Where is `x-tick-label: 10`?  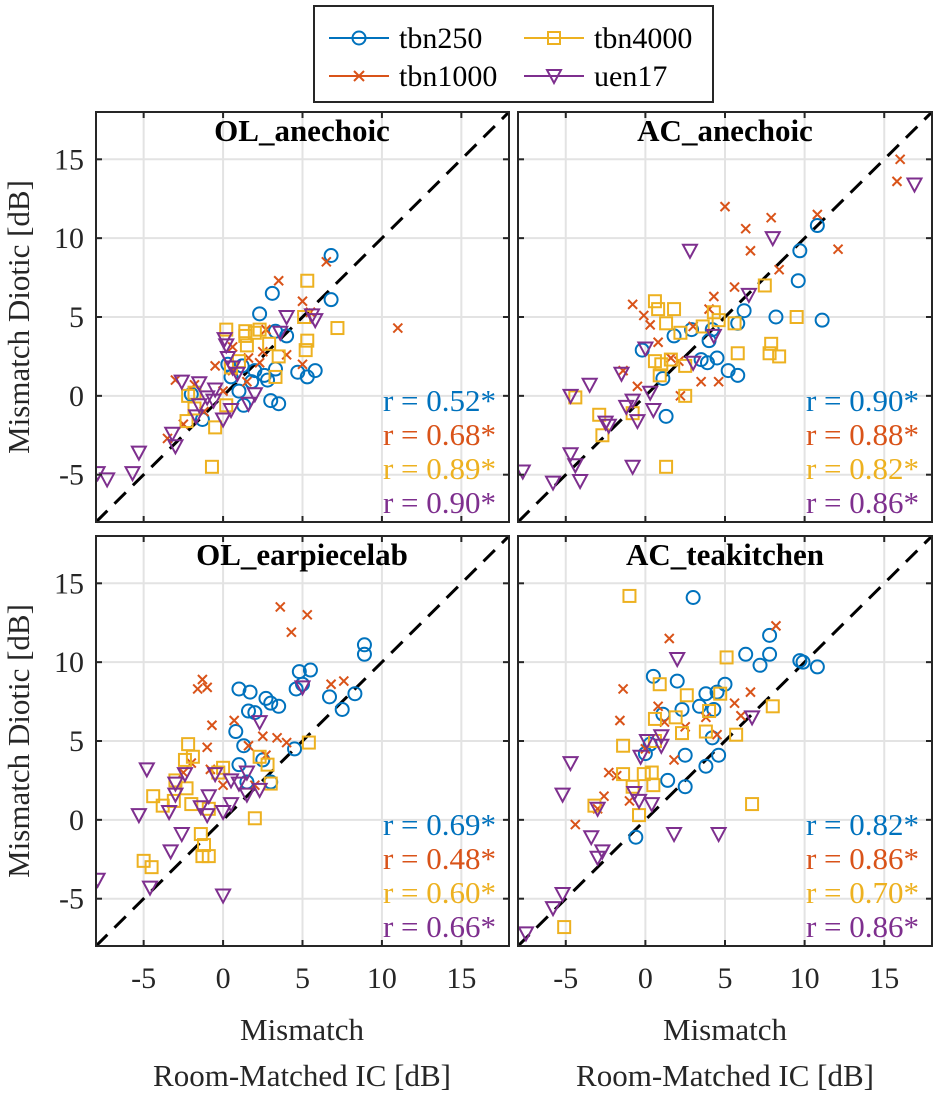 x-tick-label: 10 is located at coordinates (382, 978).